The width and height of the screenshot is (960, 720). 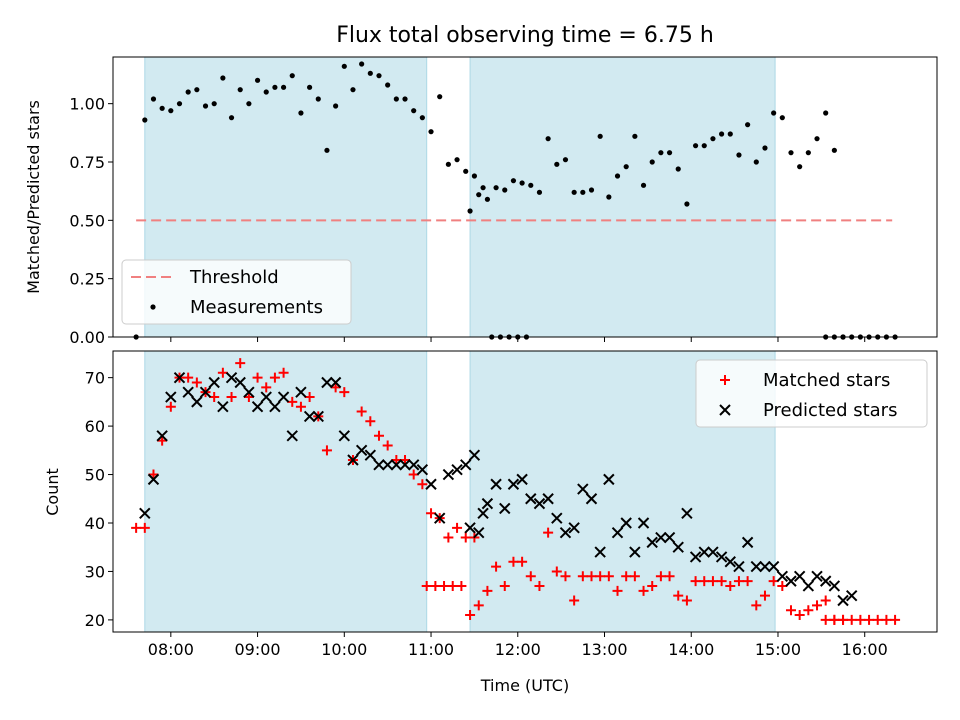 What do you see at coordinates (95, 571) in the screenshot?
I see `bottom-y-tick-label: 30` at bounding box center [95, 571].